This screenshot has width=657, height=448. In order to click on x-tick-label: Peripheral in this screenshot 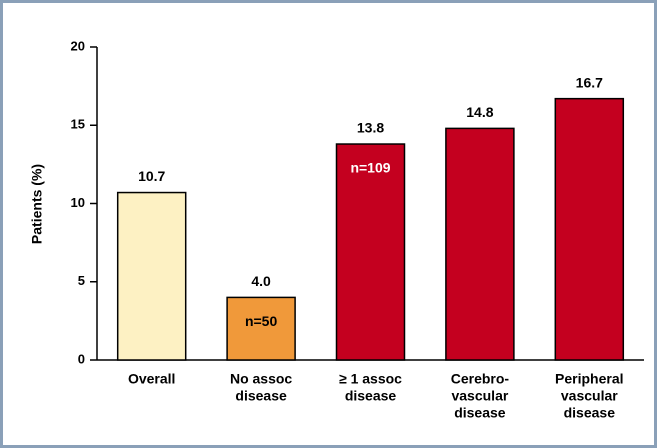, I will do `click(589, 379)`.